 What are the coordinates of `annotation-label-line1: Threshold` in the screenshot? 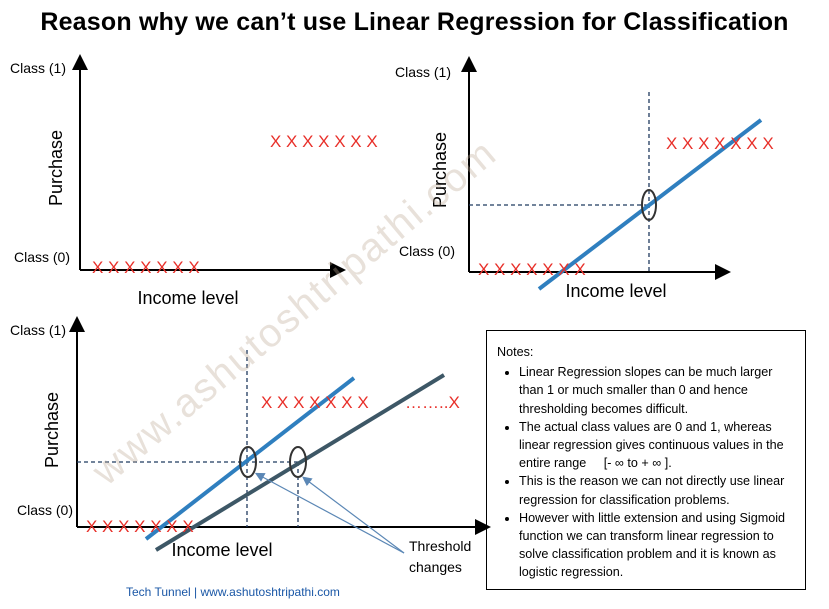 It's located at (440, 546).